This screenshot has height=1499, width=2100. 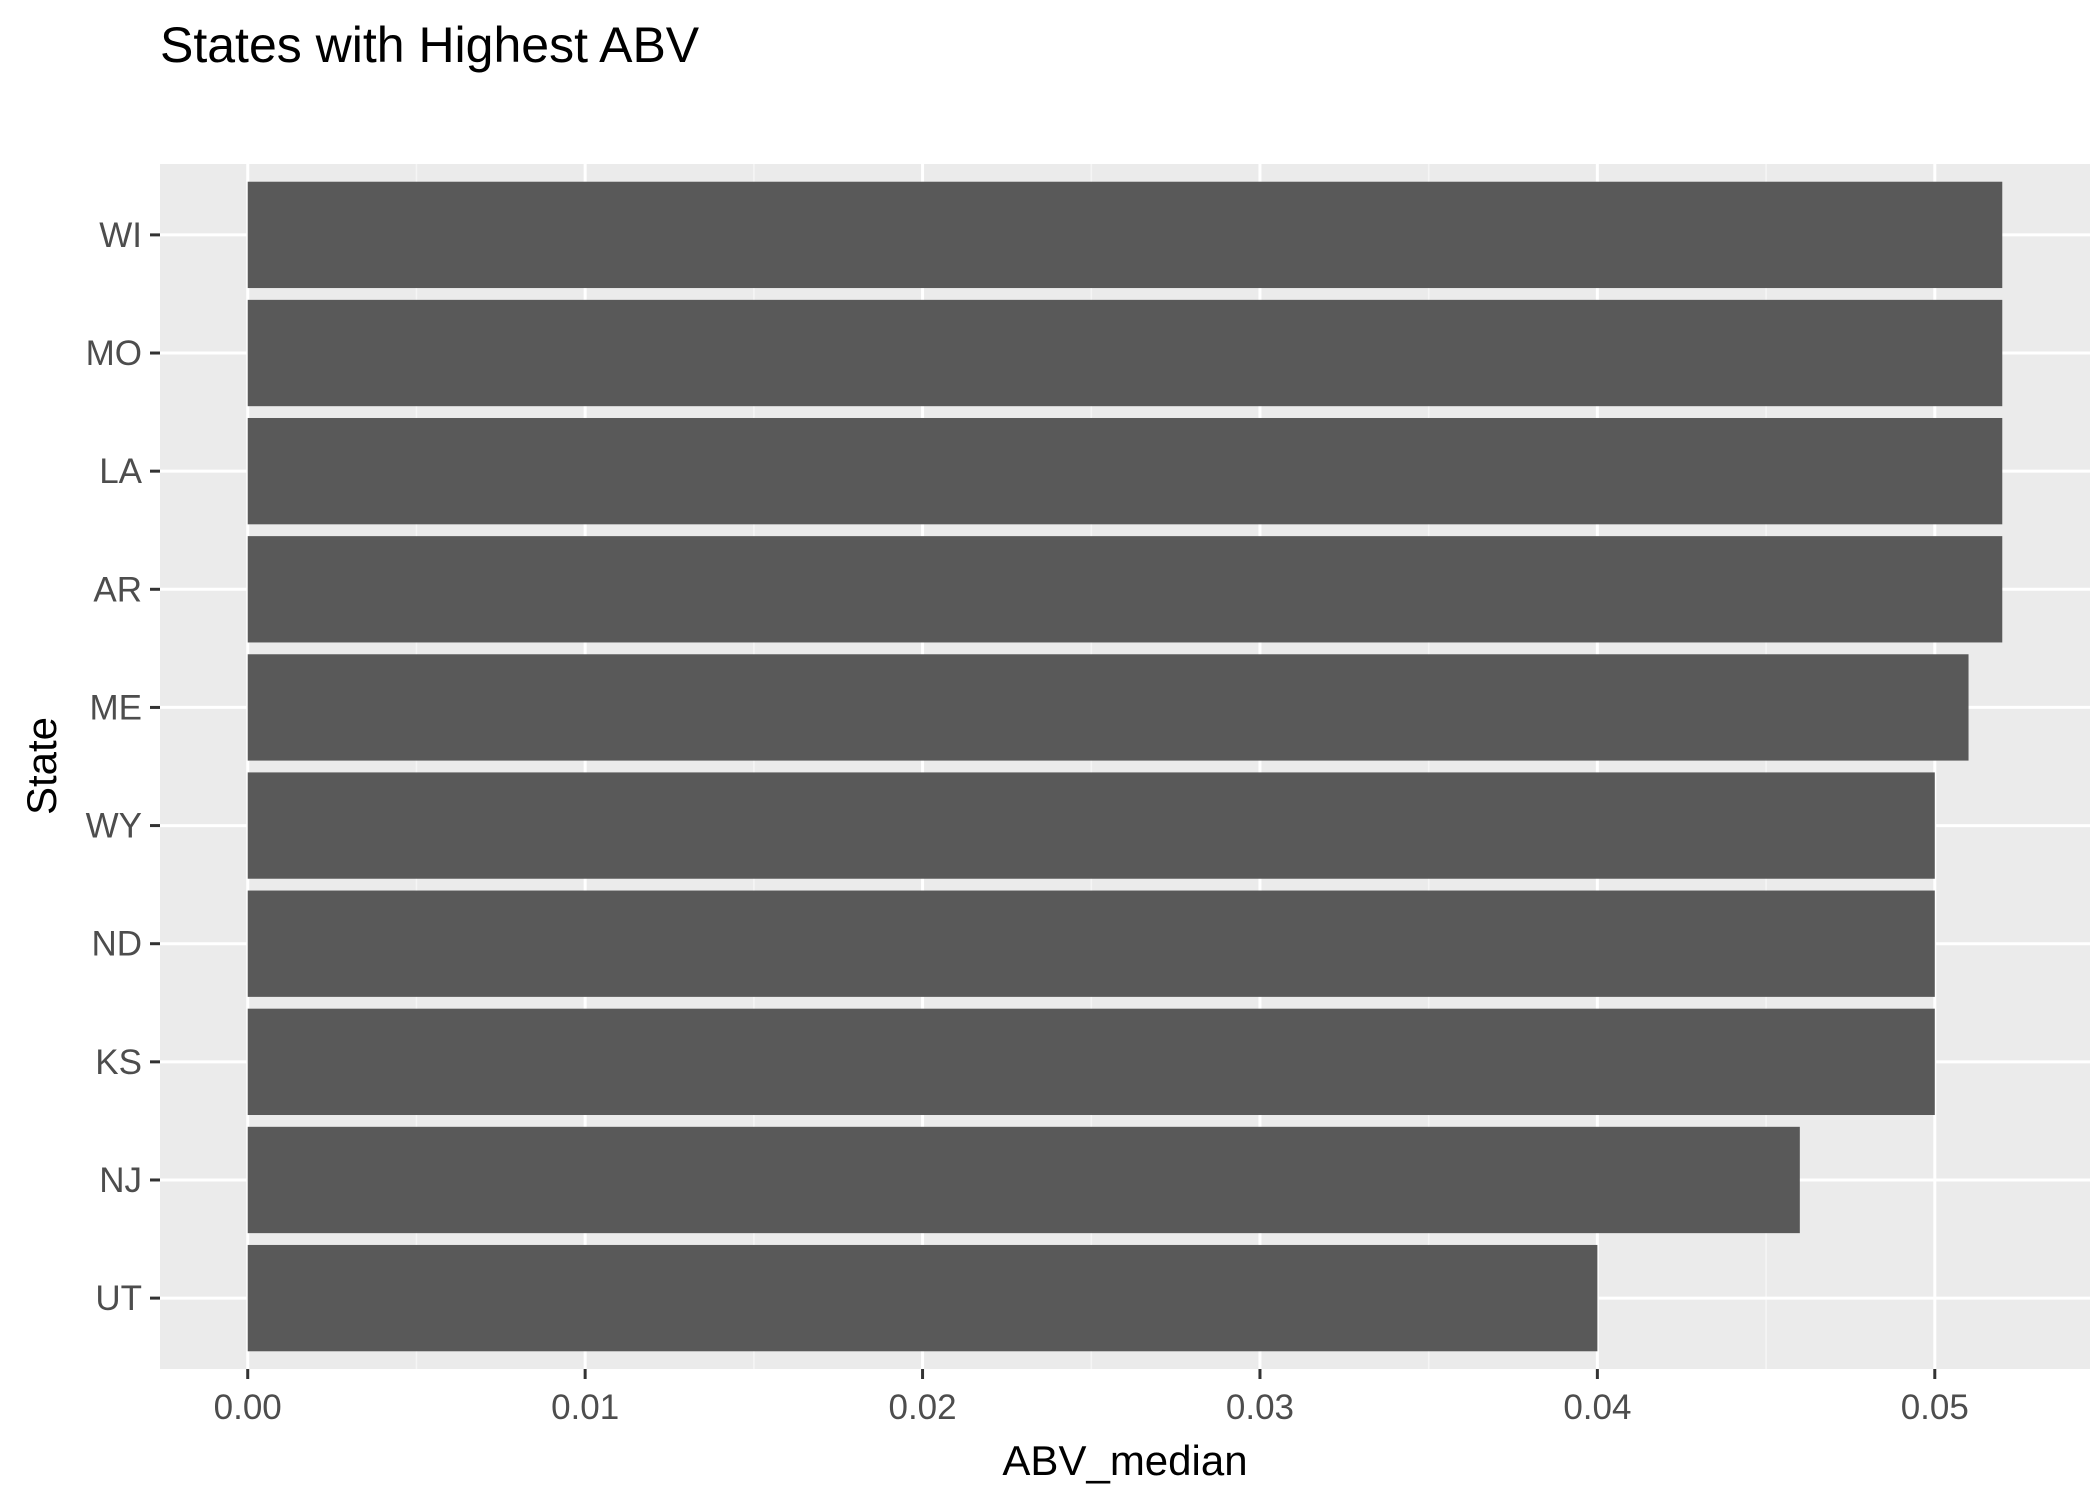 I want to click on bar-wi, so click(x=1125, y=235).